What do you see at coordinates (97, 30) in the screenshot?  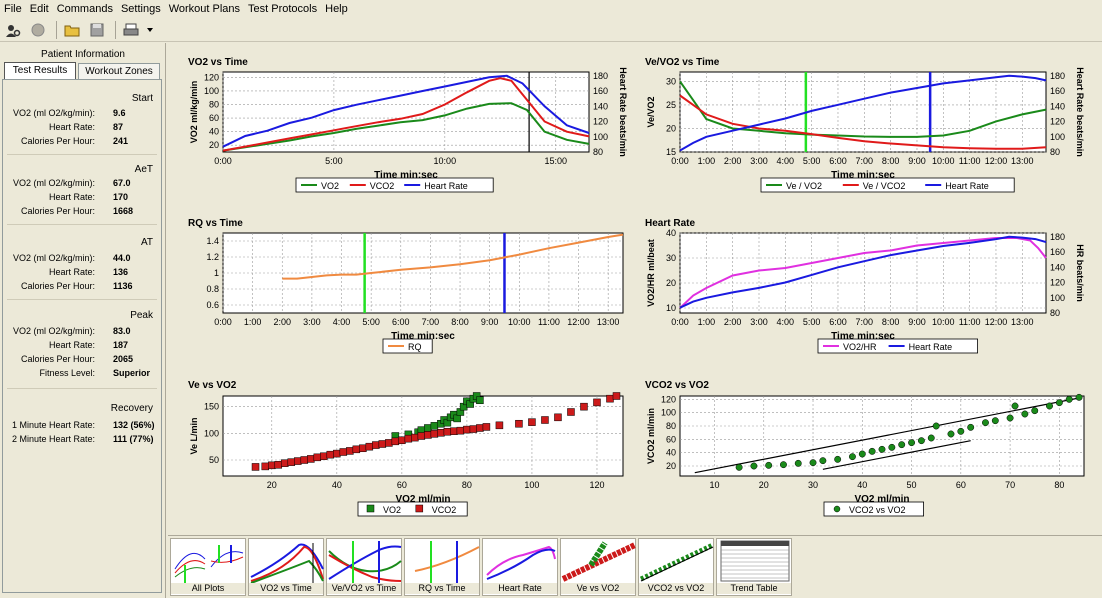 I see `save-icon` at bounding box center [97, 30].